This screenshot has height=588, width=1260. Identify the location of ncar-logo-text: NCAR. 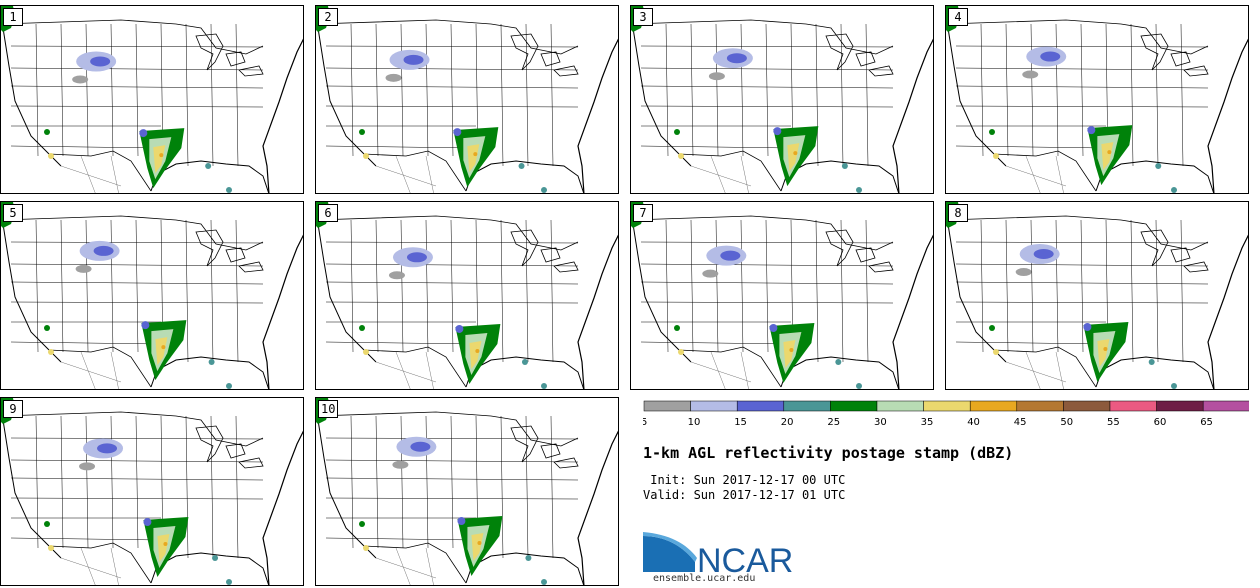
(745, 559).